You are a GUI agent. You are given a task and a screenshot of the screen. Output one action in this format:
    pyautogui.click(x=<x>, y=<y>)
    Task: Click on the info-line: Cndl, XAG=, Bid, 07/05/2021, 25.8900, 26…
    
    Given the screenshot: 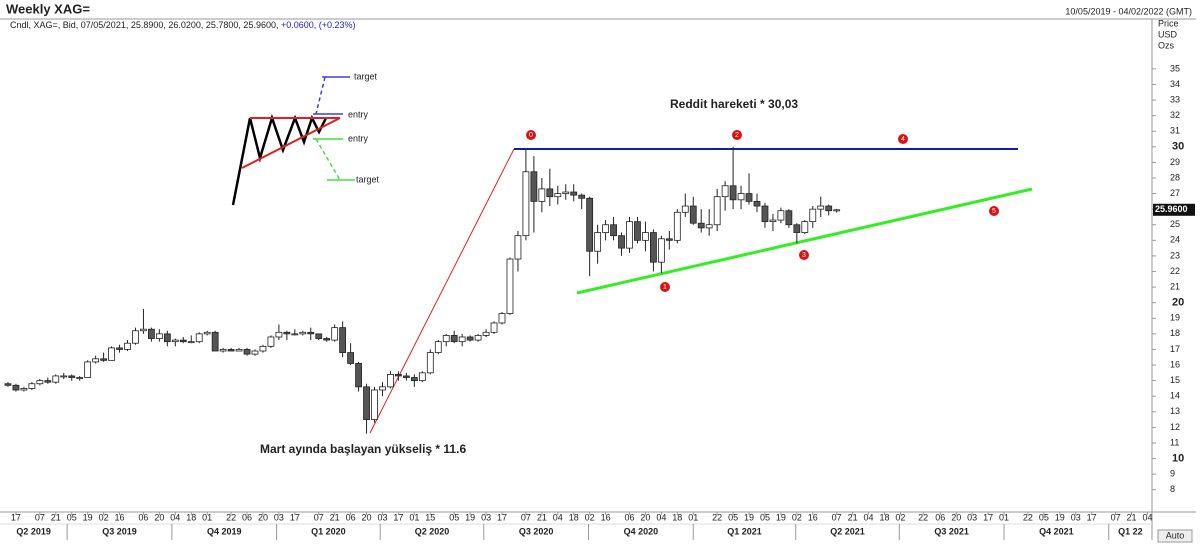 What is the action you would take?
    pyautogui.click(x=183, y=25)
    